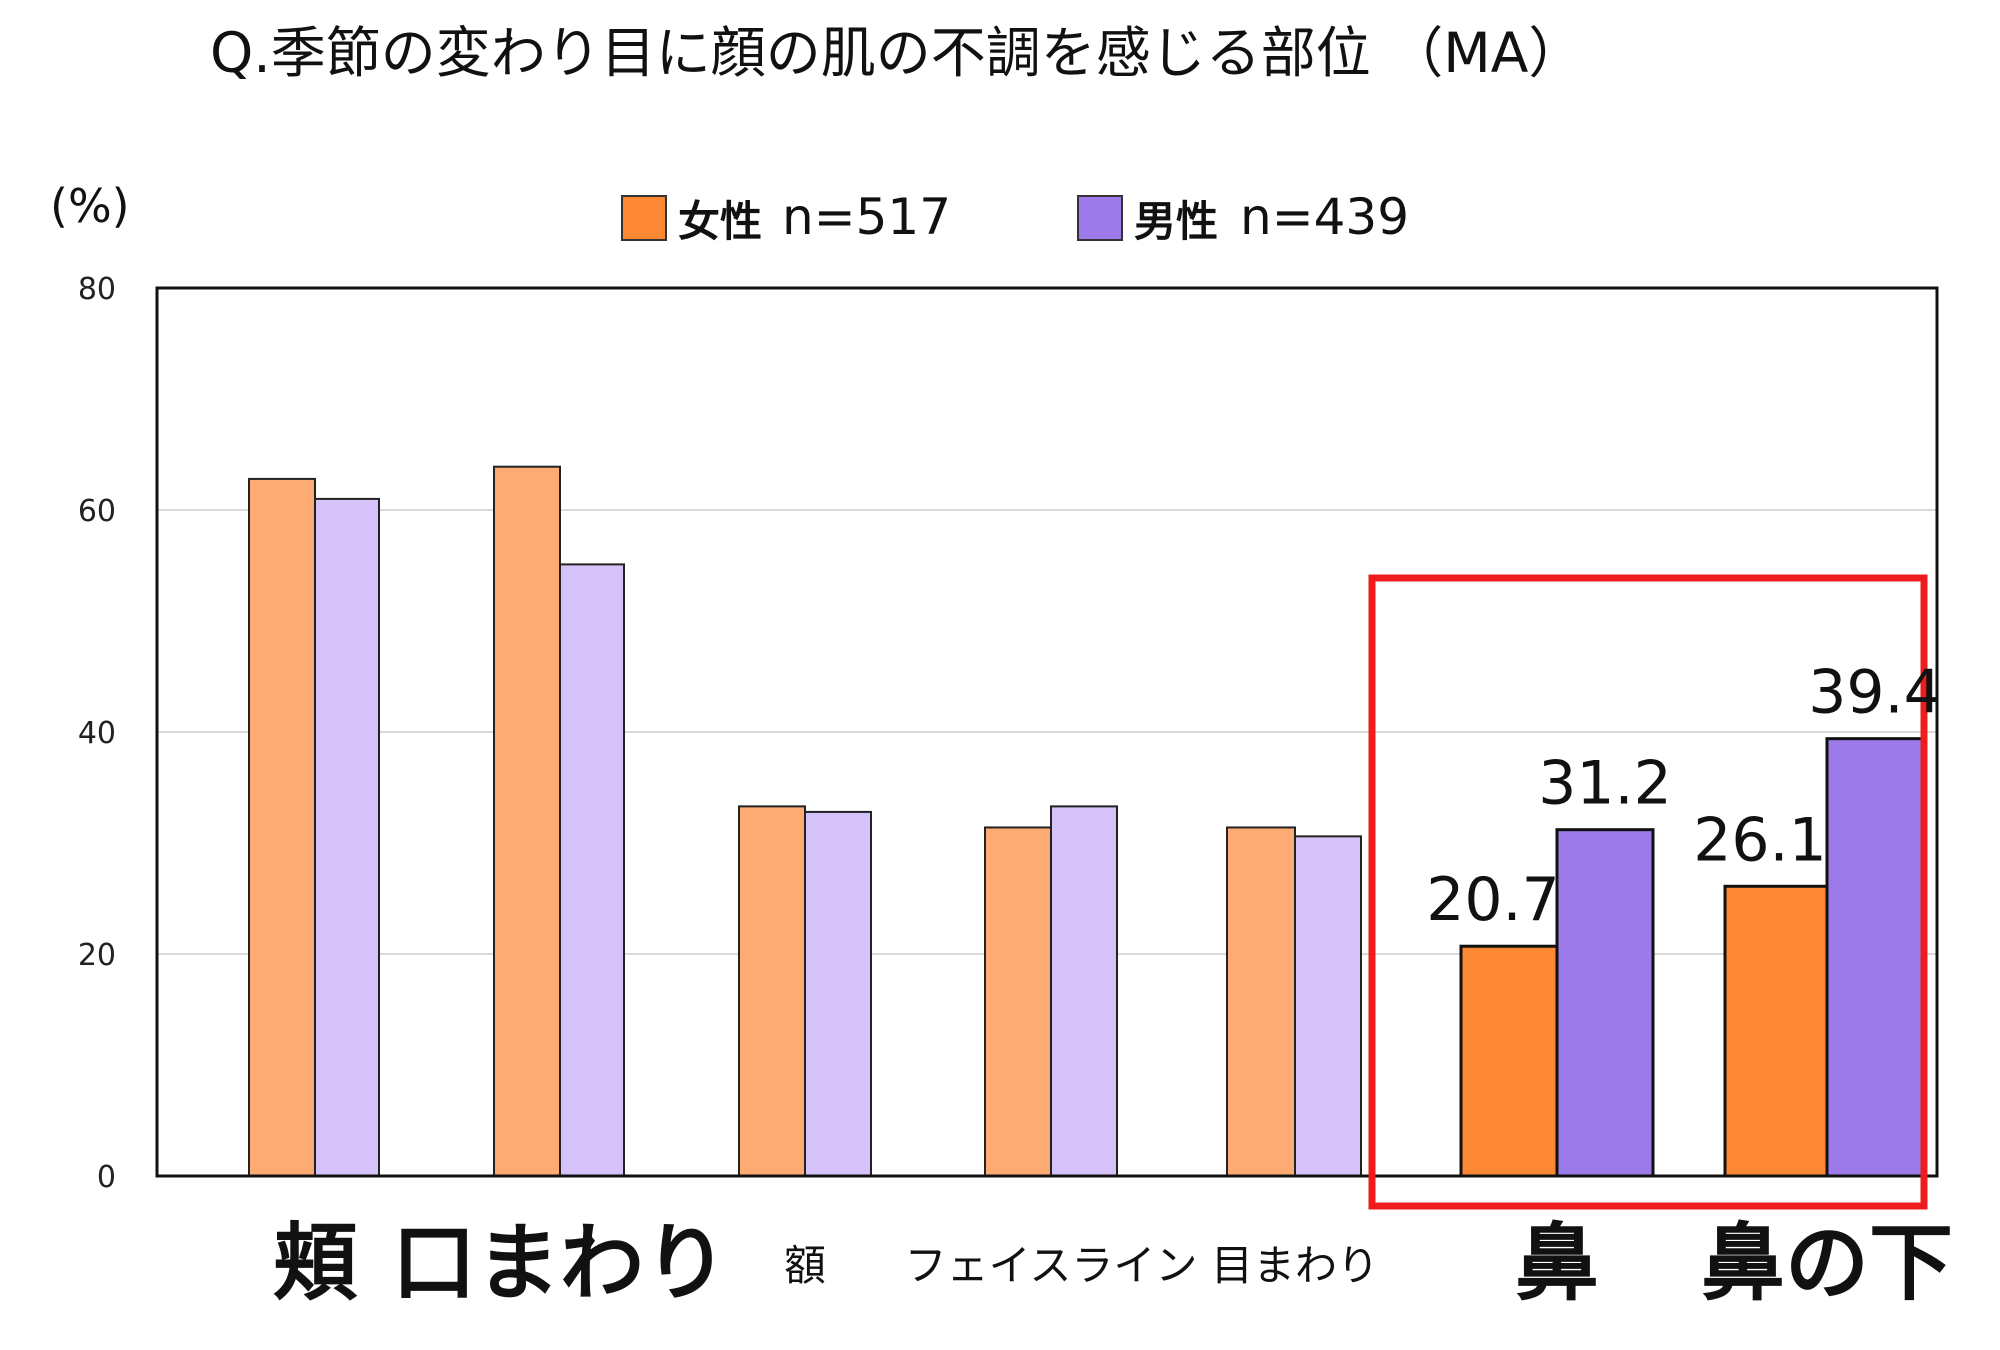 The width and height of the screenshot is (2000, 1350). Describe the element at coordinates (1051, 1265) in the screenshot. I see `x-category-label: フェイスライン` at that location.